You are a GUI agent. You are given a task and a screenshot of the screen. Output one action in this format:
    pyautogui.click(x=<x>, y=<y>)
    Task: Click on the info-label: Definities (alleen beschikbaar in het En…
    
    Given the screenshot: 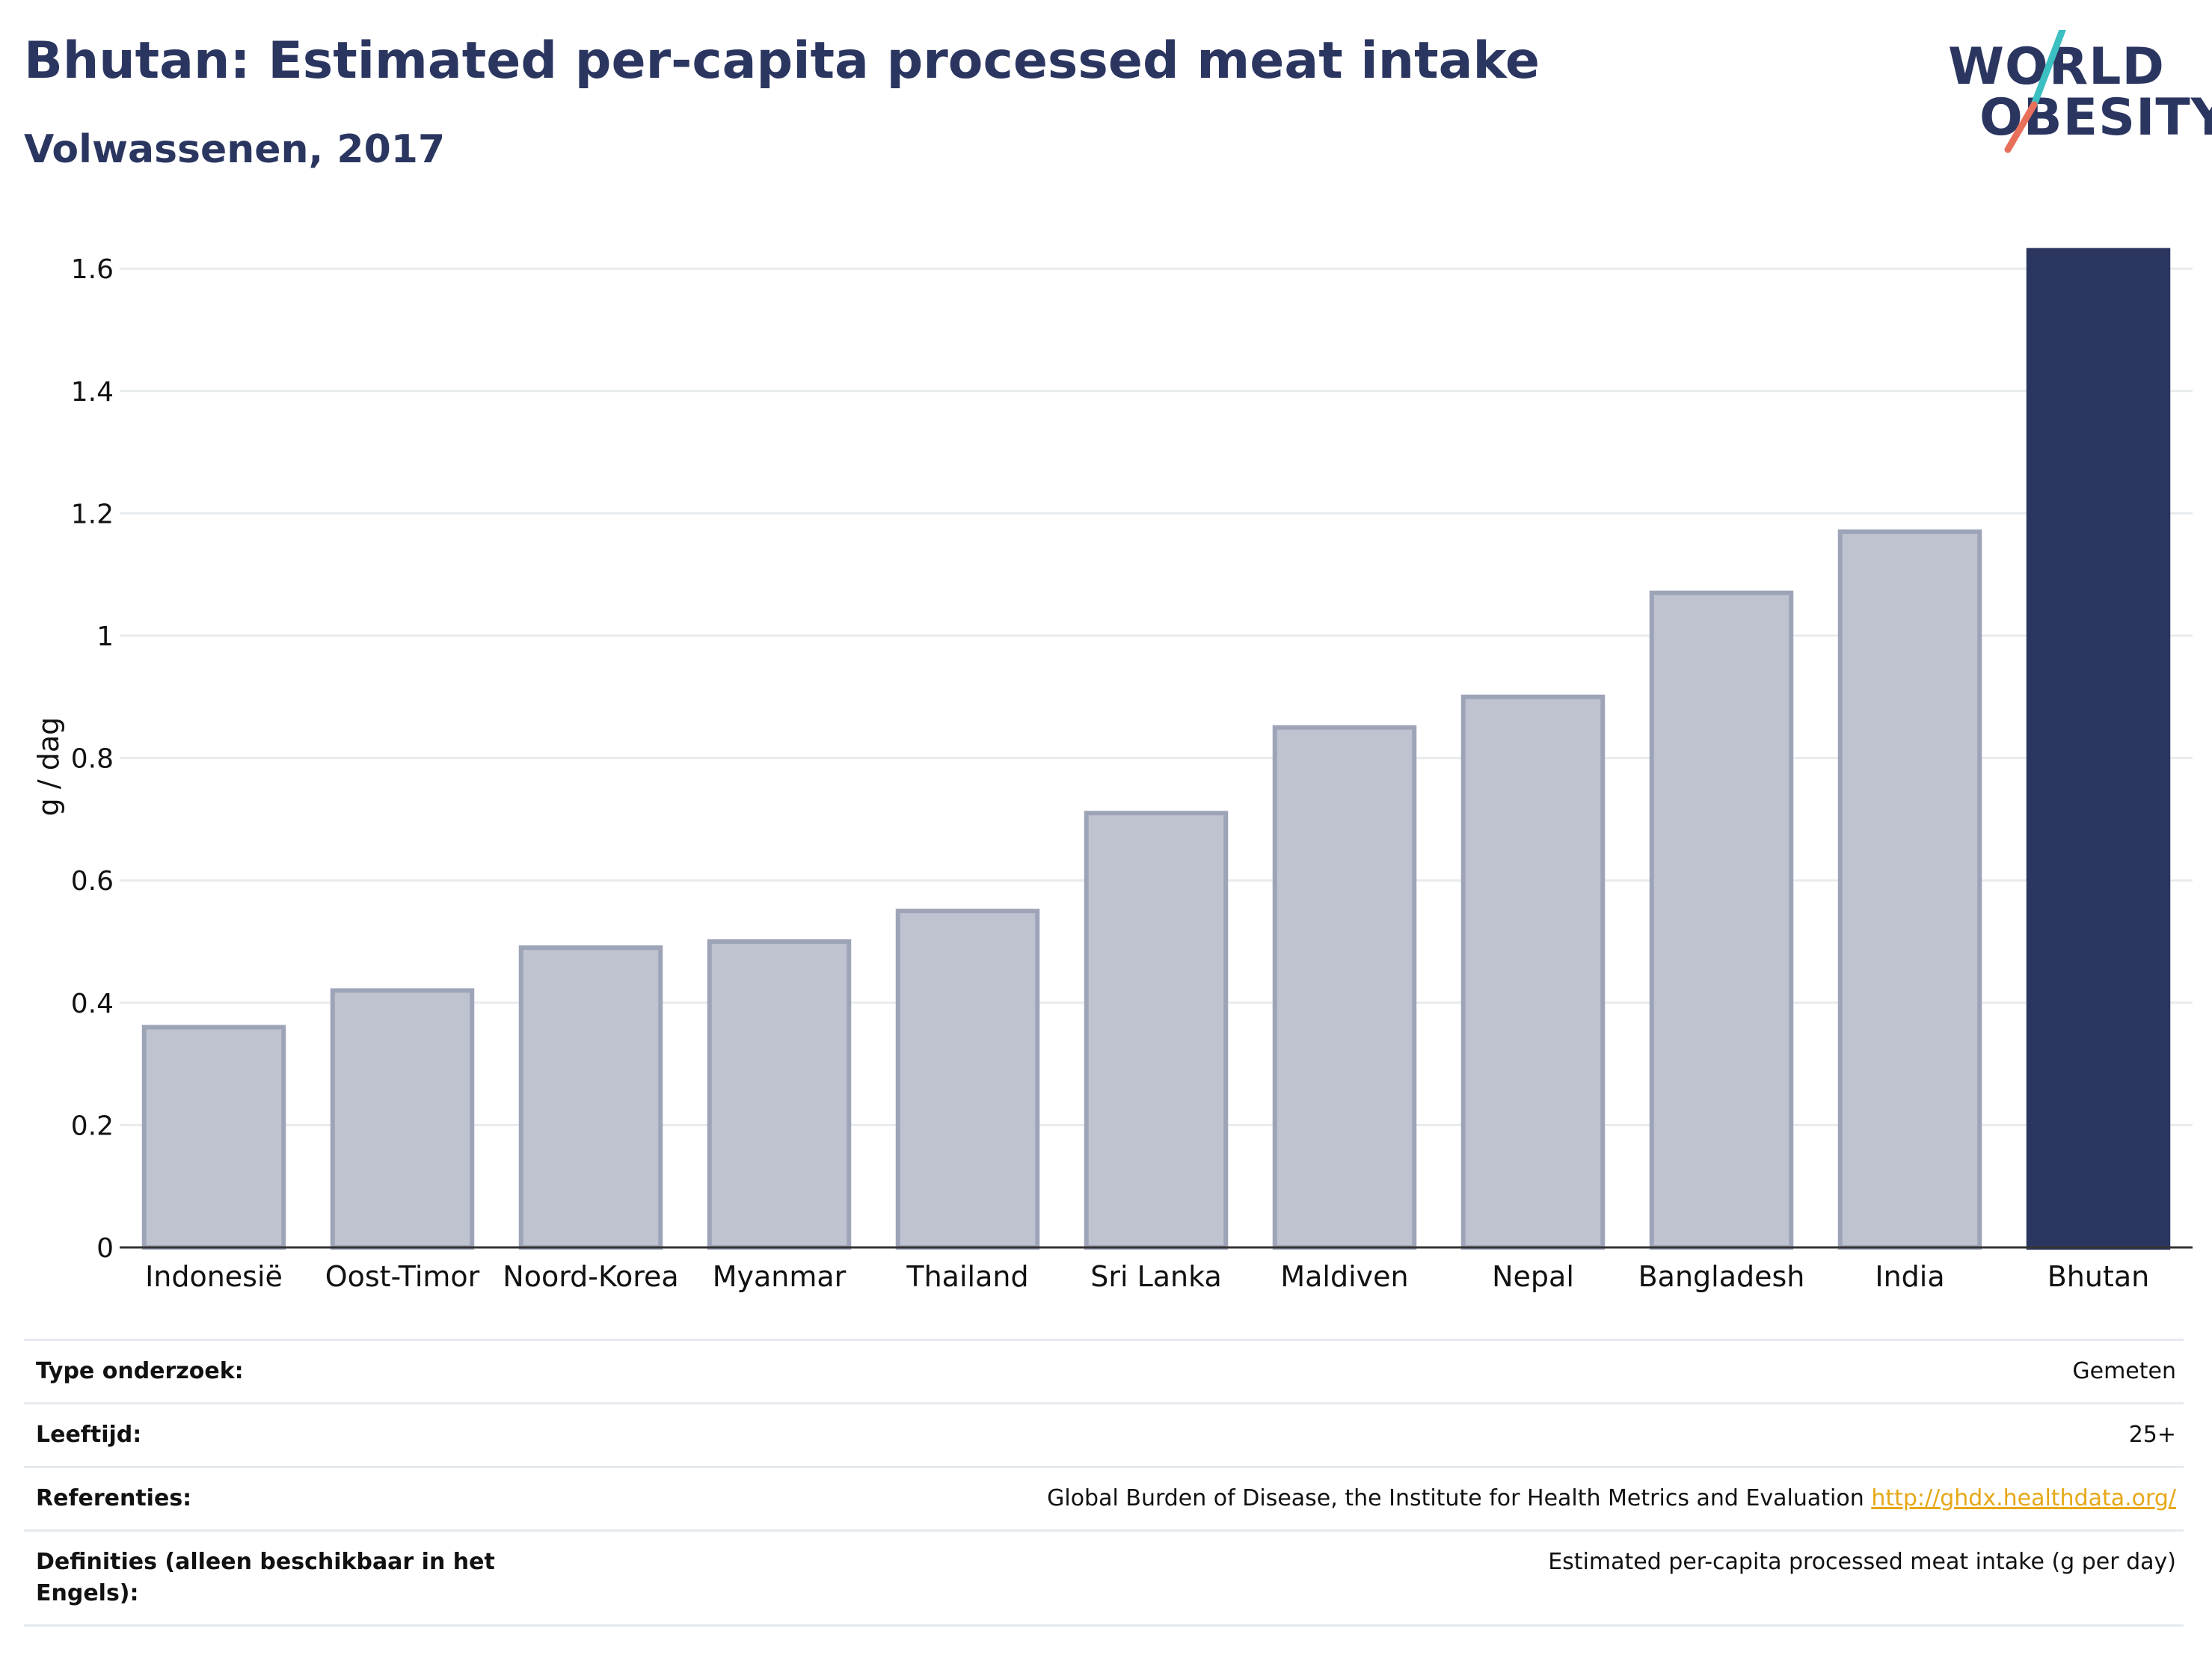 What is the action you would take?
    pyautogui.click(x=265, y=1577)
    